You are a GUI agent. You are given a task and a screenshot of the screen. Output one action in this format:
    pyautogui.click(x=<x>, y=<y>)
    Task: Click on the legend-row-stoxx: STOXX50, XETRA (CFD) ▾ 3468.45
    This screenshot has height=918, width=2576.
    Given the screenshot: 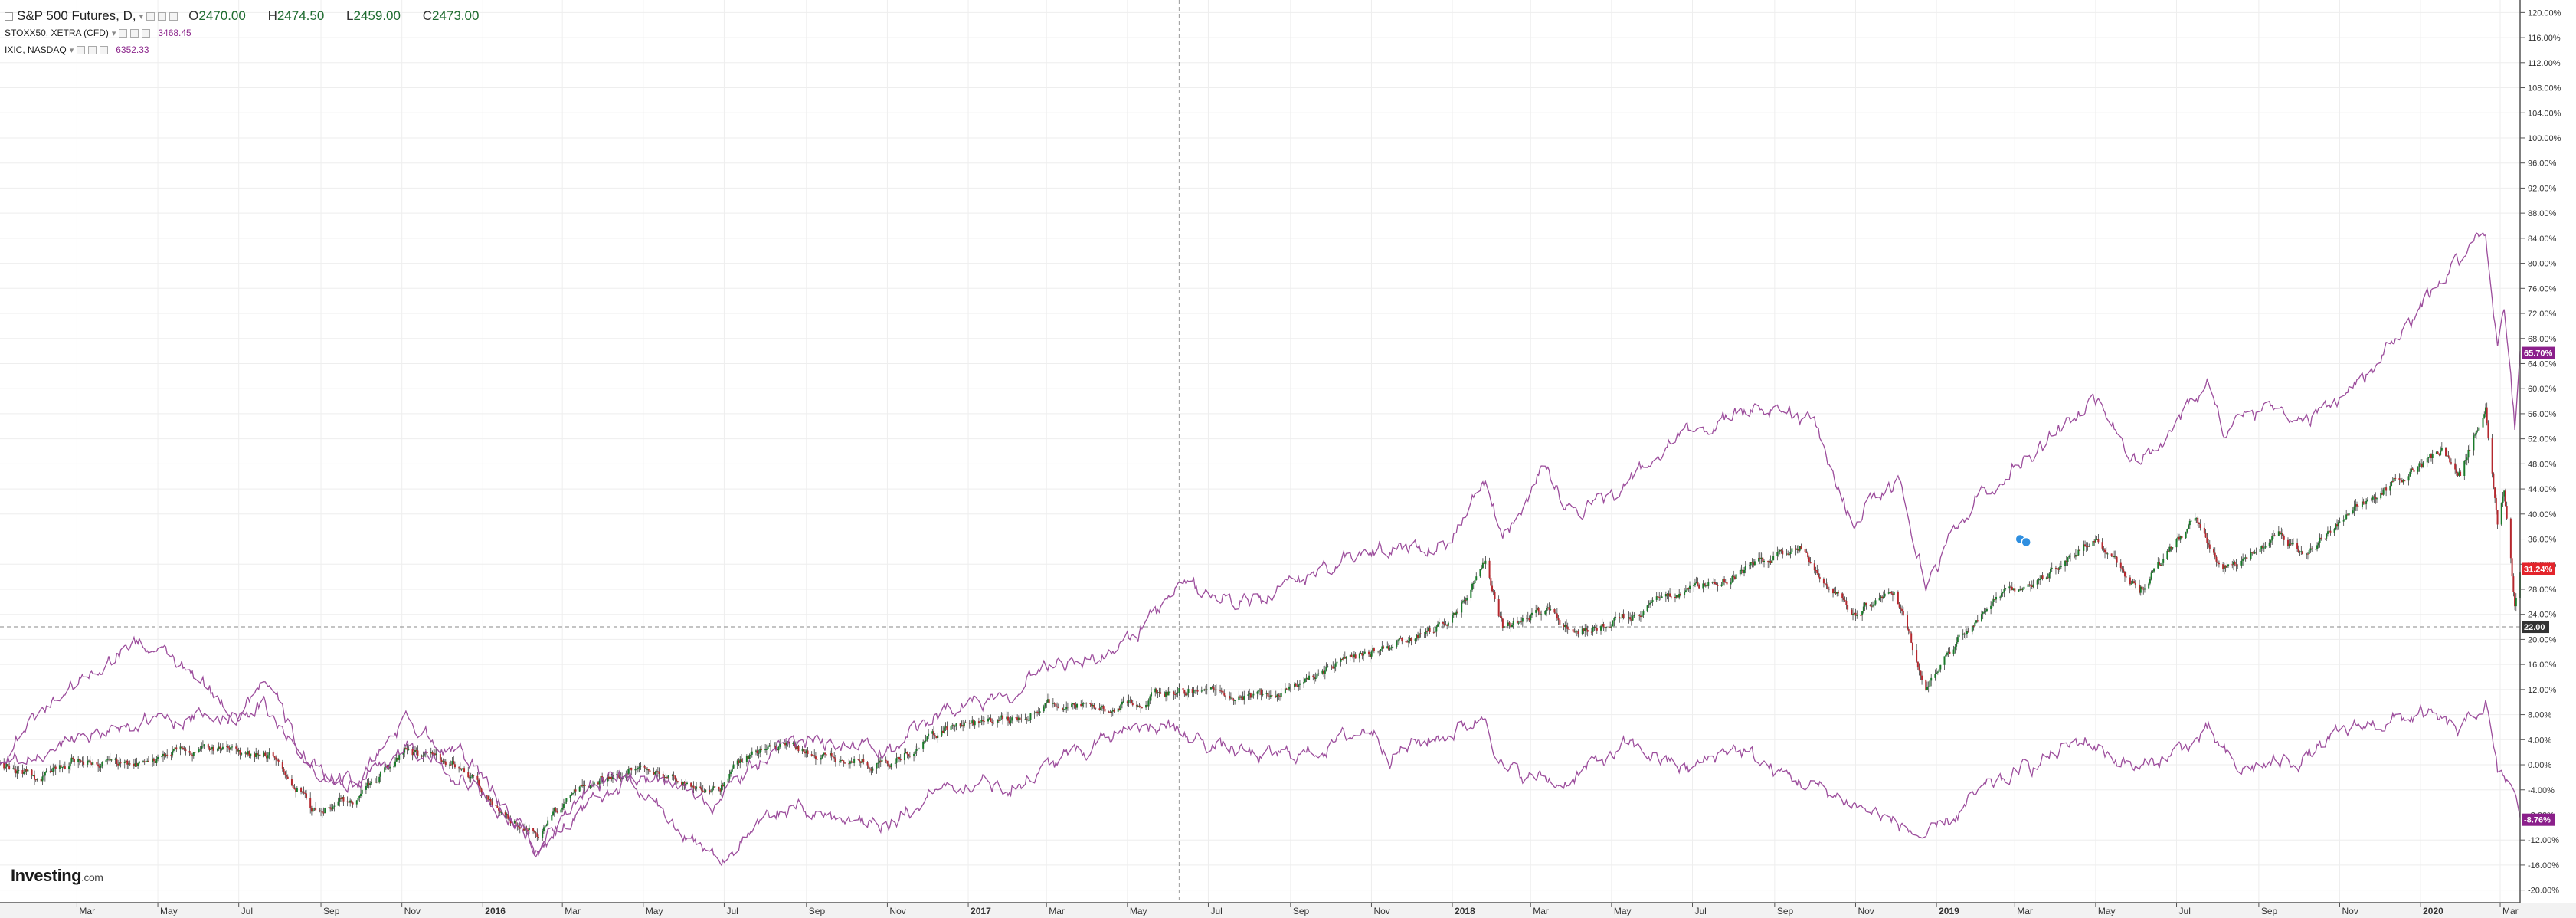 What is the action you would take?
    pyautogui.click(x=251, y=33)
    